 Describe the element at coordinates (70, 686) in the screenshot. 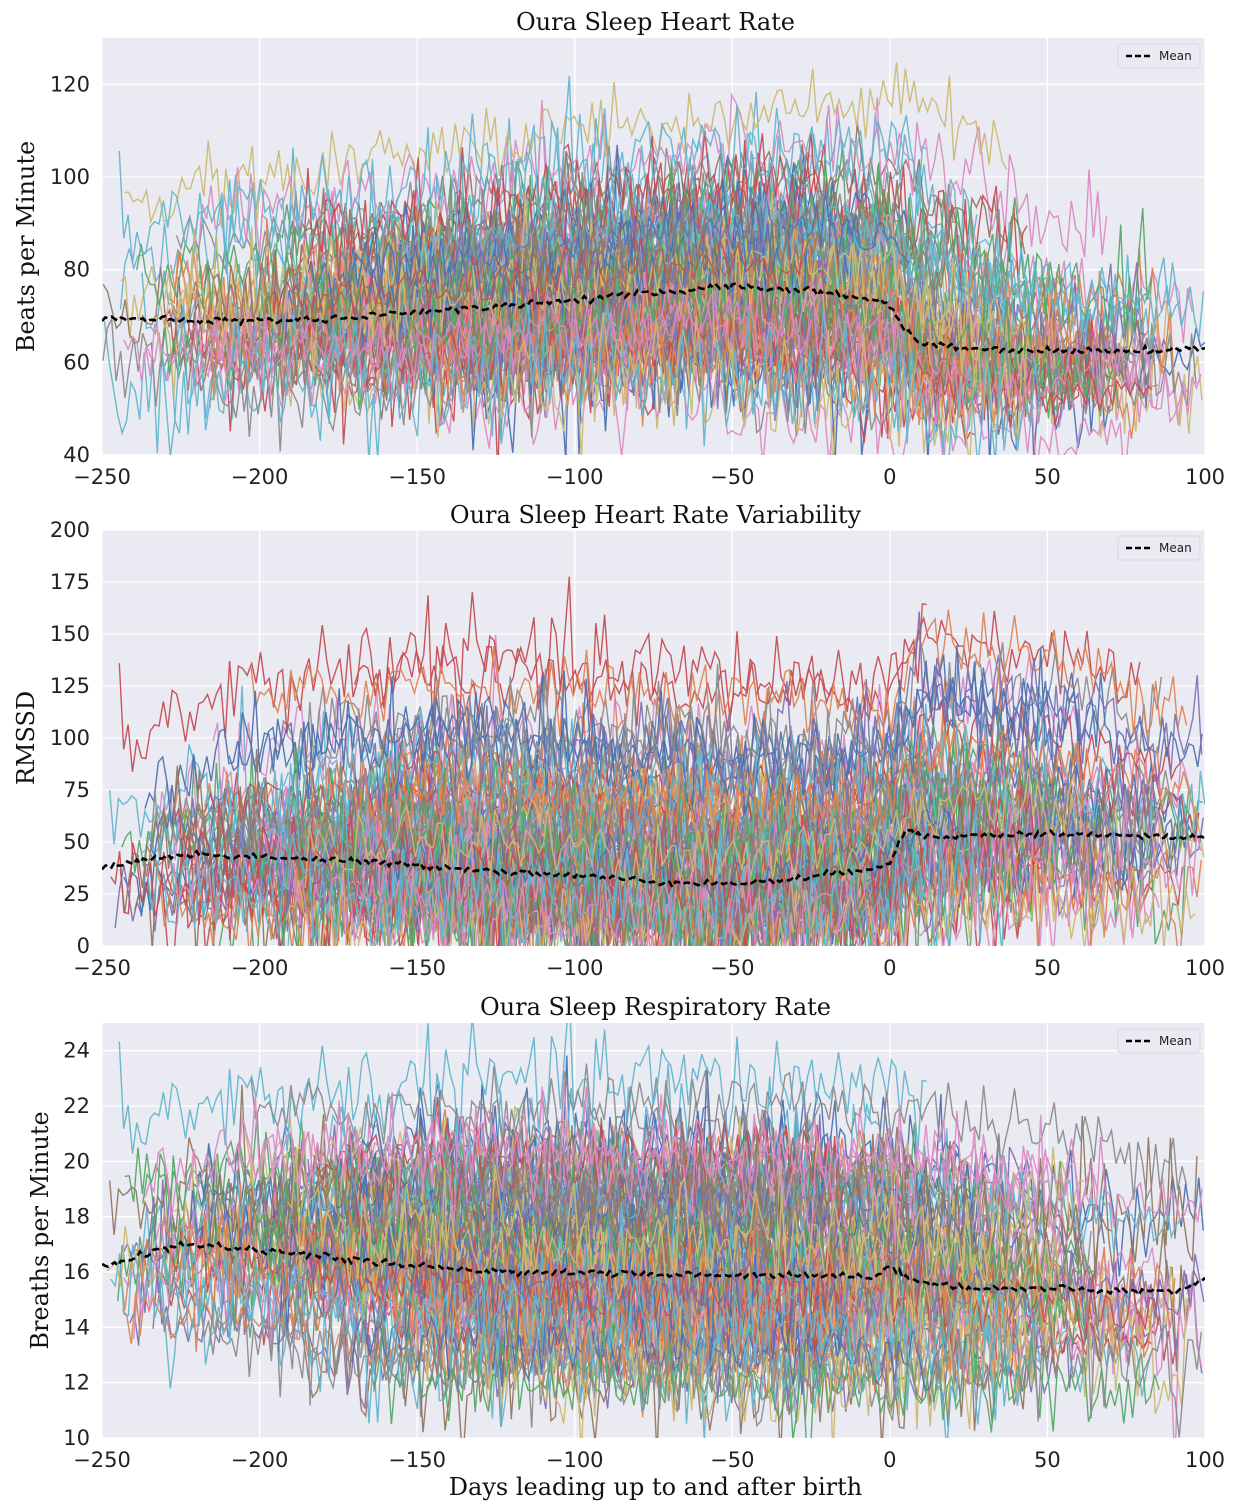

I see `y-tick-label: 125` at that location.